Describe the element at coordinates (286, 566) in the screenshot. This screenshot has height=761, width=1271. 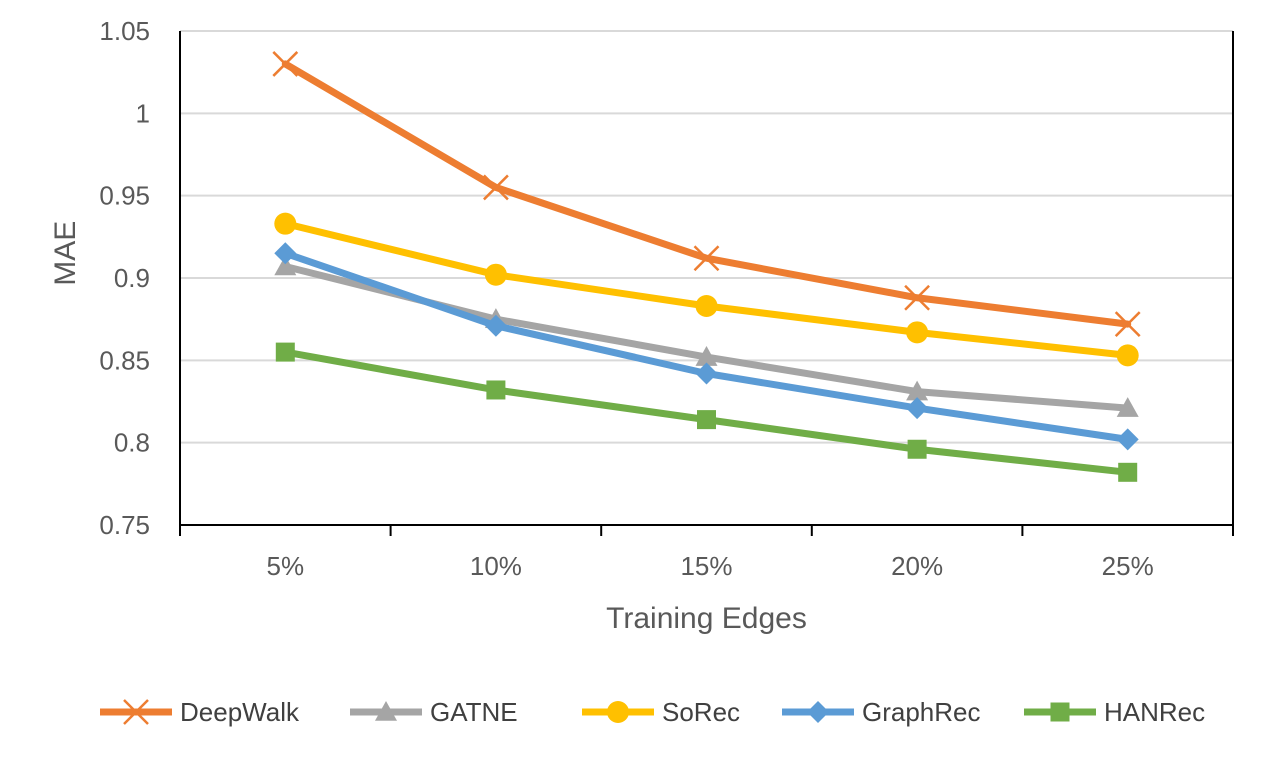
I see `x-tick-label: 5%` at that location.